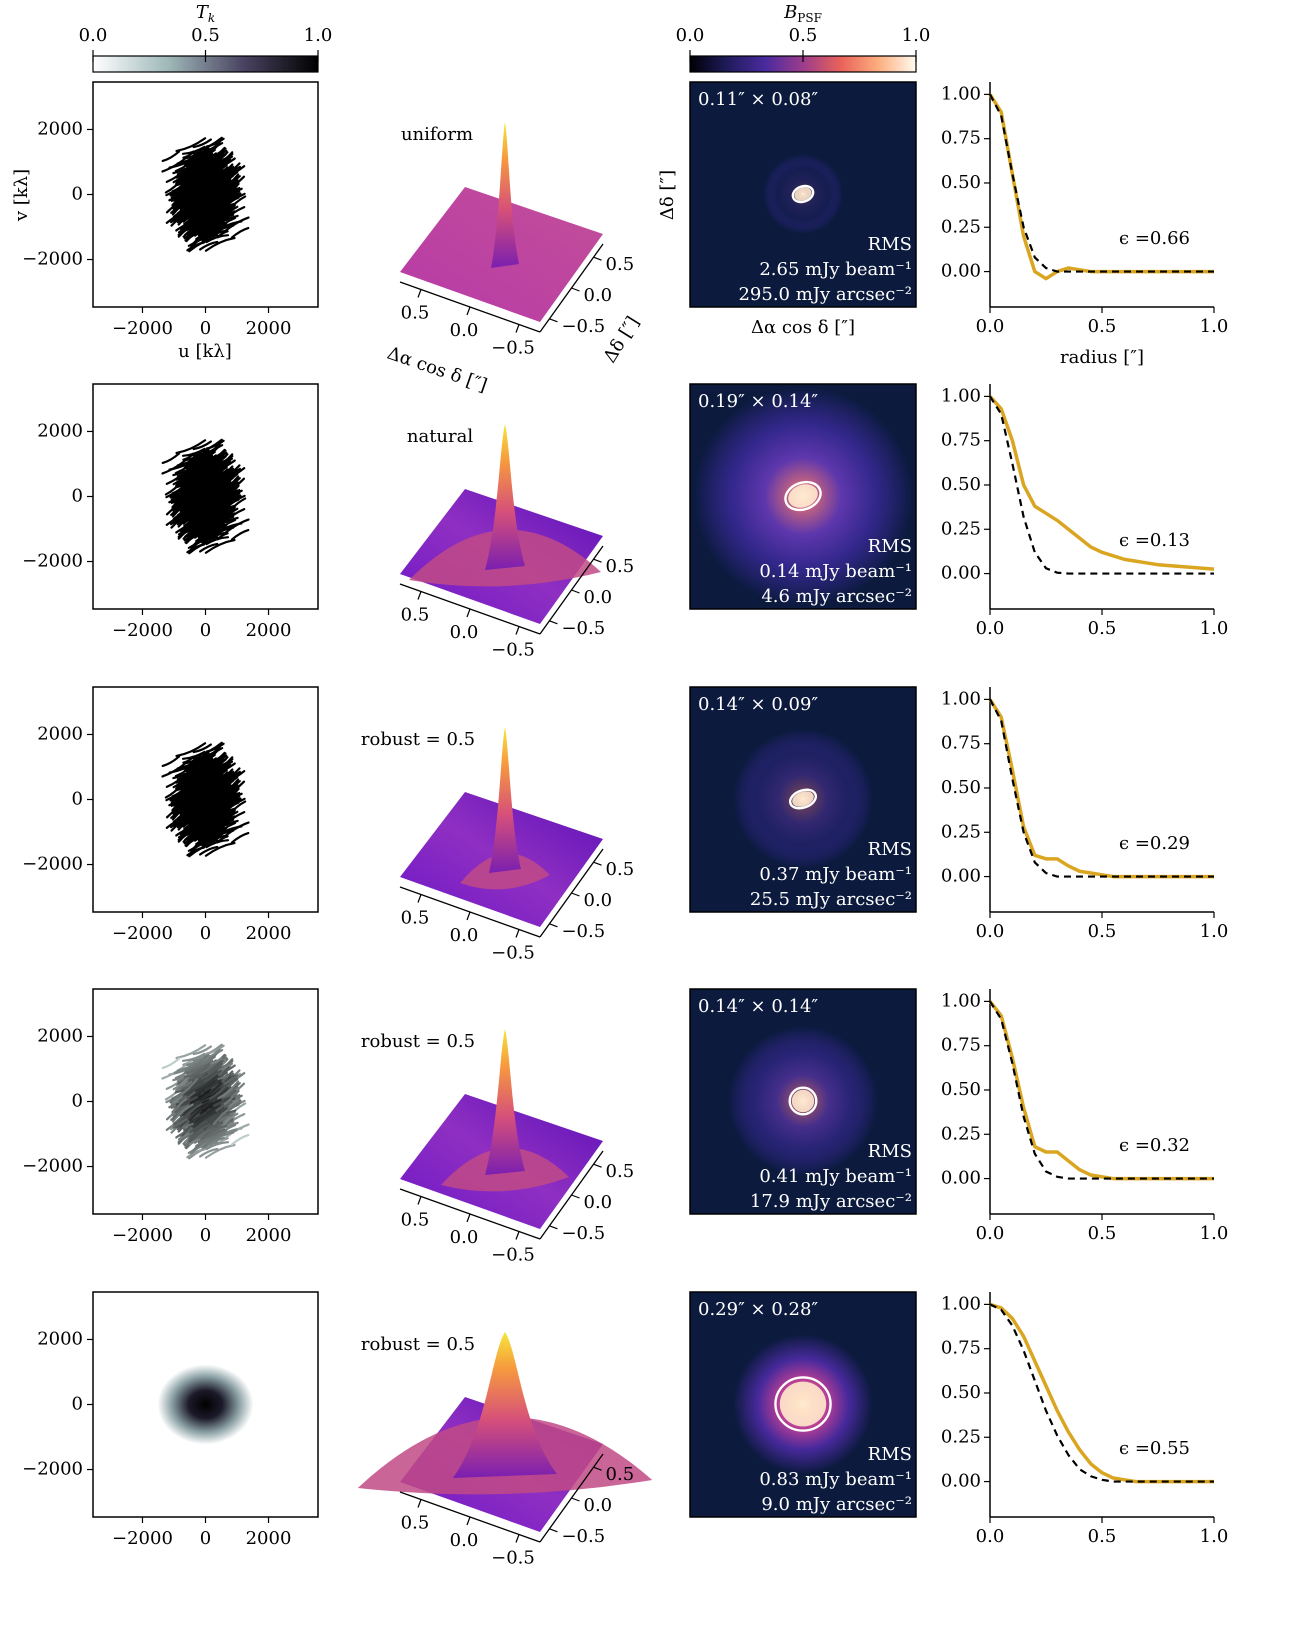  What do you see at coordinates (835, 571) in the screenshot?
I see `rms-label: 0.14 mJy beam⁻¹` at bounding box center [835, 571].